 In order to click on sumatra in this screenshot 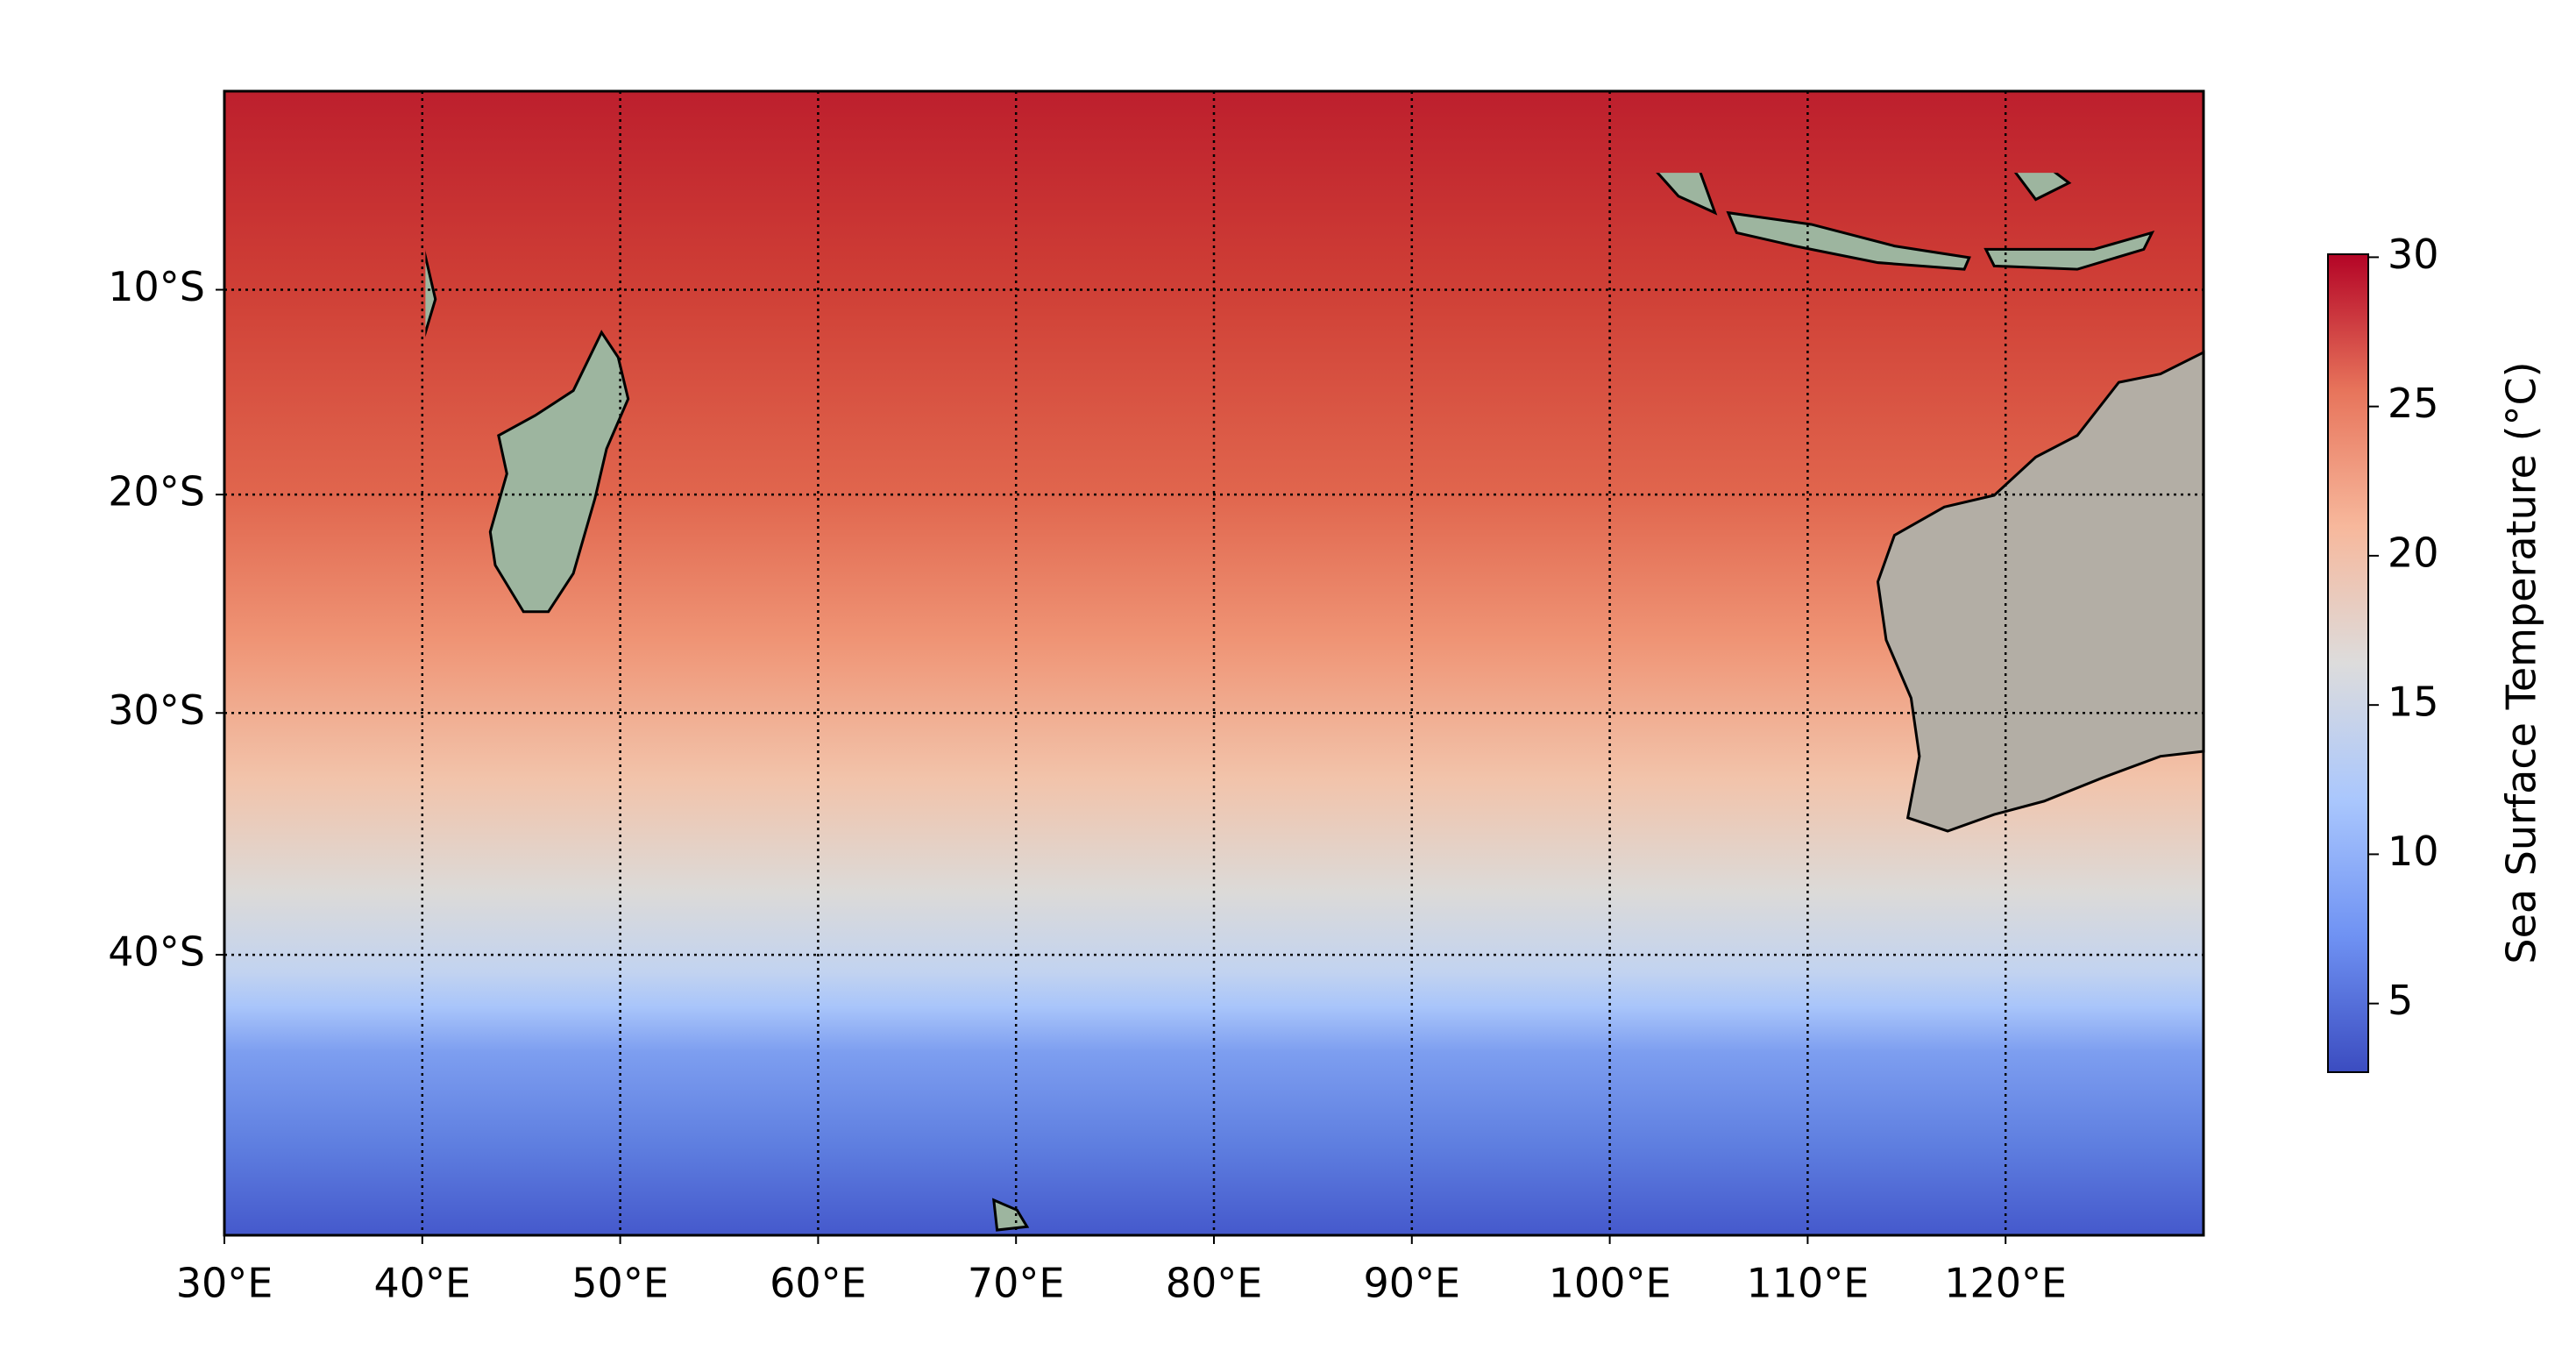, I will do `click(1687, 195)`.